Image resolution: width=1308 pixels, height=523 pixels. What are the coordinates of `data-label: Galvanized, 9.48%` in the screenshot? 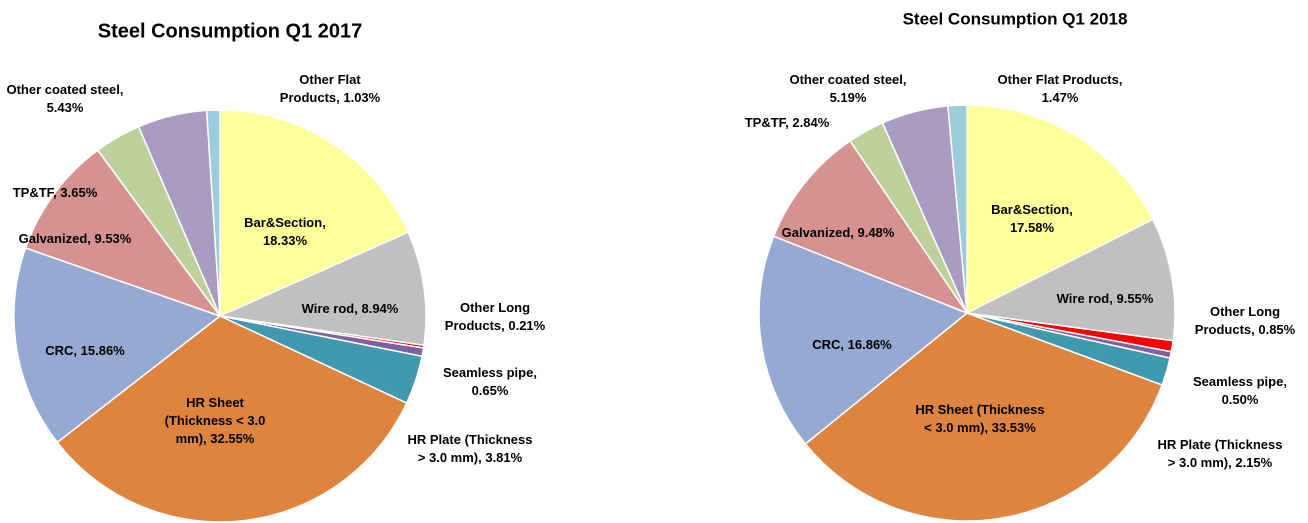 It's located at (838, 232).